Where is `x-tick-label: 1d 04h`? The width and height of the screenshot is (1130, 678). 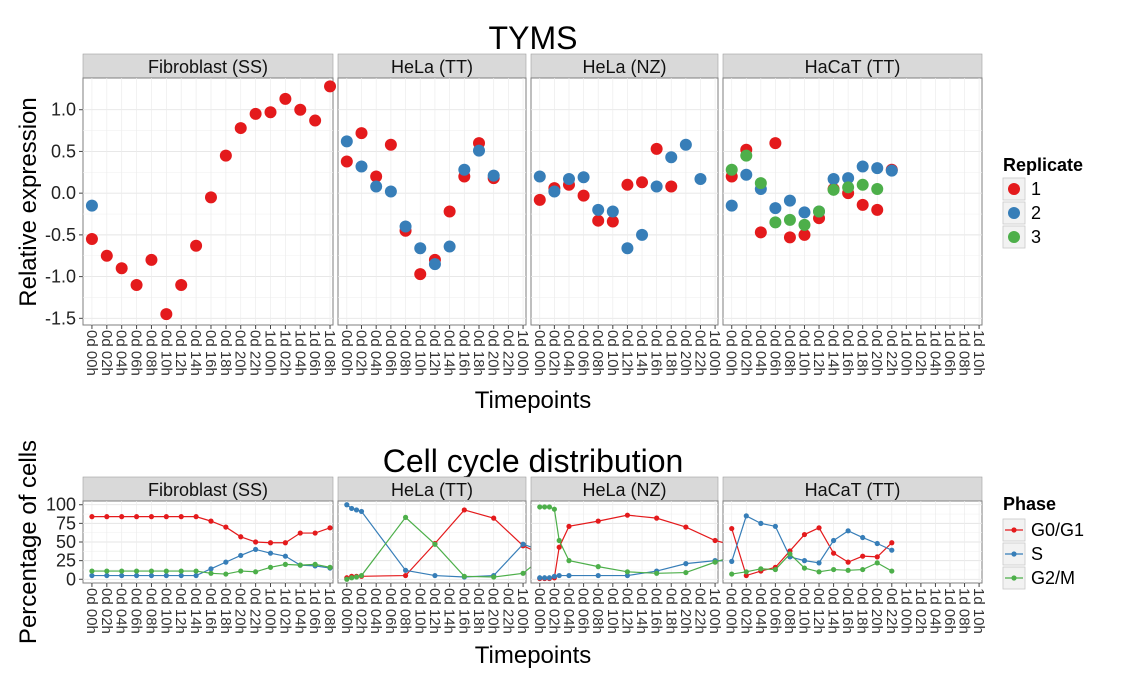 x-tick-label: 1d 04h is located at coordinates (934, 353).